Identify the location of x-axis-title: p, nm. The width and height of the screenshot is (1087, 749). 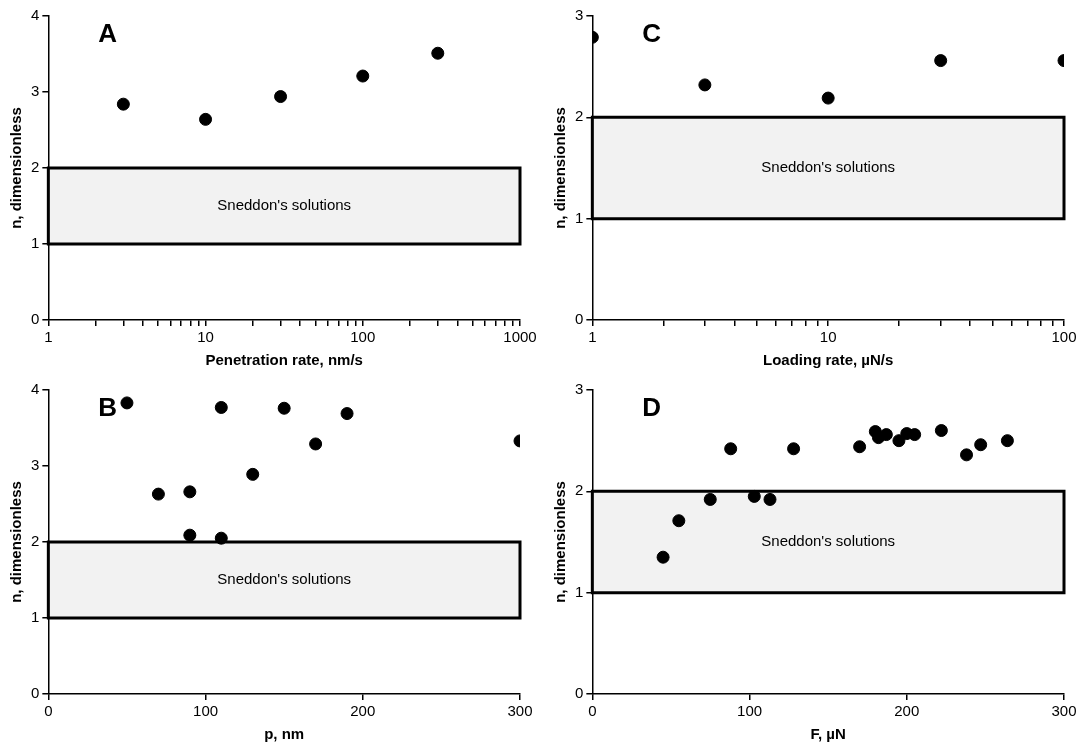
(284, 734).